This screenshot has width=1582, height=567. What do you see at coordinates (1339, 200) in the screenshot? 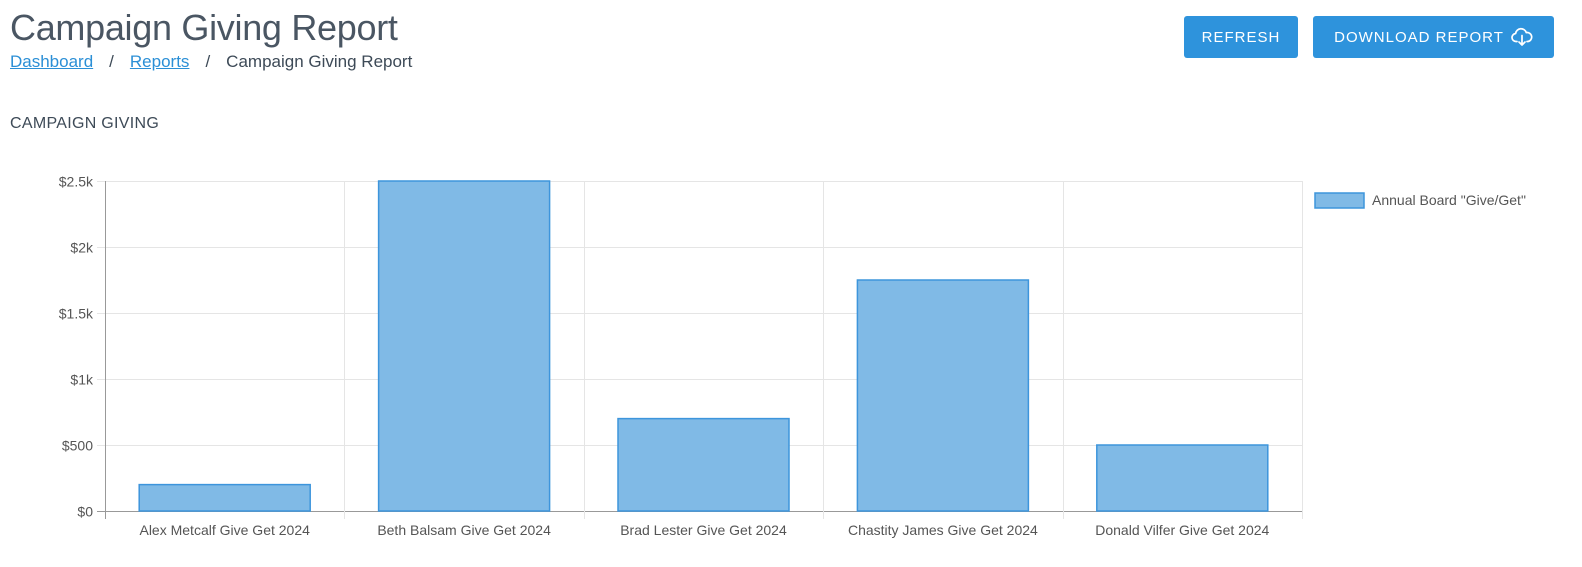
I see `legend-swatch` at bounding box center [1339, 200].